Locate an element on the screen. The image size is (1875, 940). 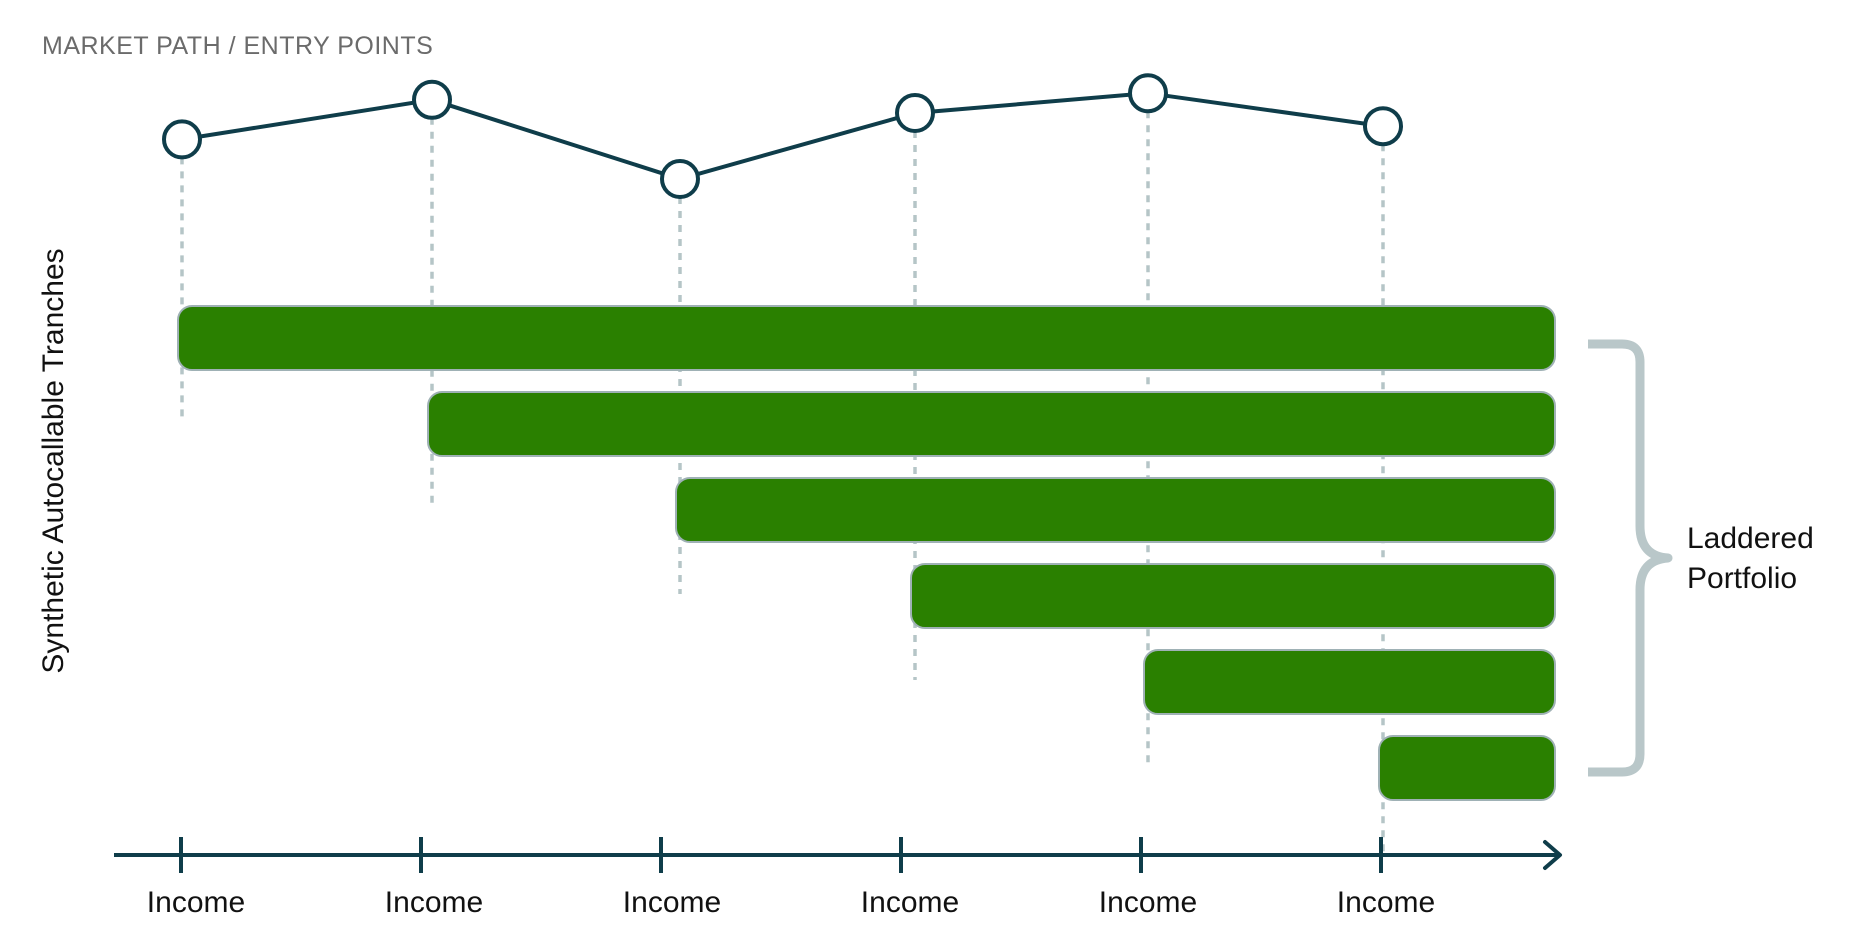
market-path is located at coordinates (782, 136).